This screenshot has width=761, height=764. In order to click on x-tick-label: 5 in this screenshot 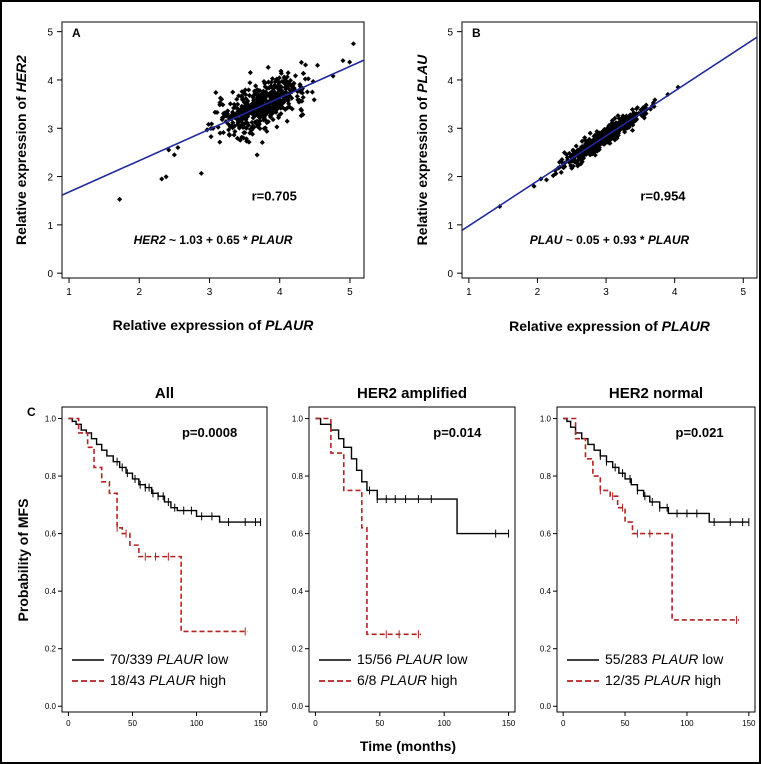, I will do `click(350, 292)`.